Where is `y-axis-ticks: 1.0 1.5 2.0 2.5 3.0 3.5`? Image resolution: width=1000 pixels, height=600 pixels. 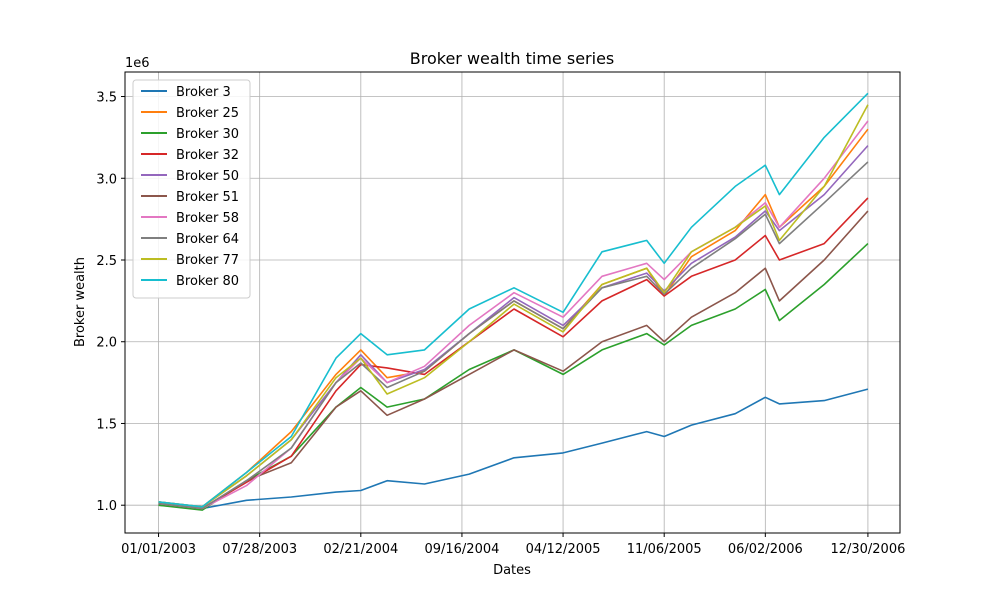
y-axis-ticks: 1.0 1.5 2.0 2.5 3.0 3.5 is located at coordinates (110, 302).